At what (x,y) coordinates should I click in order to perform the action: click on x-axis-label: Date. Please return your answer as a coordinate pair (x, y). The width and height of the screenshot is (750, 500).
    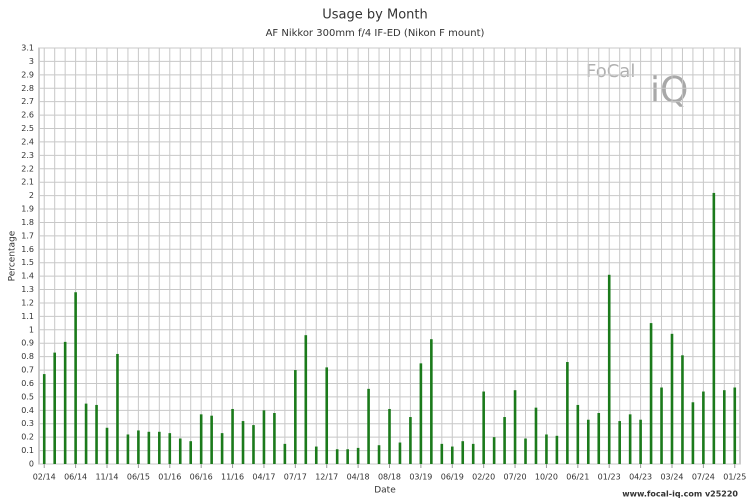
    Looking at the image, I should click on (385, 491).